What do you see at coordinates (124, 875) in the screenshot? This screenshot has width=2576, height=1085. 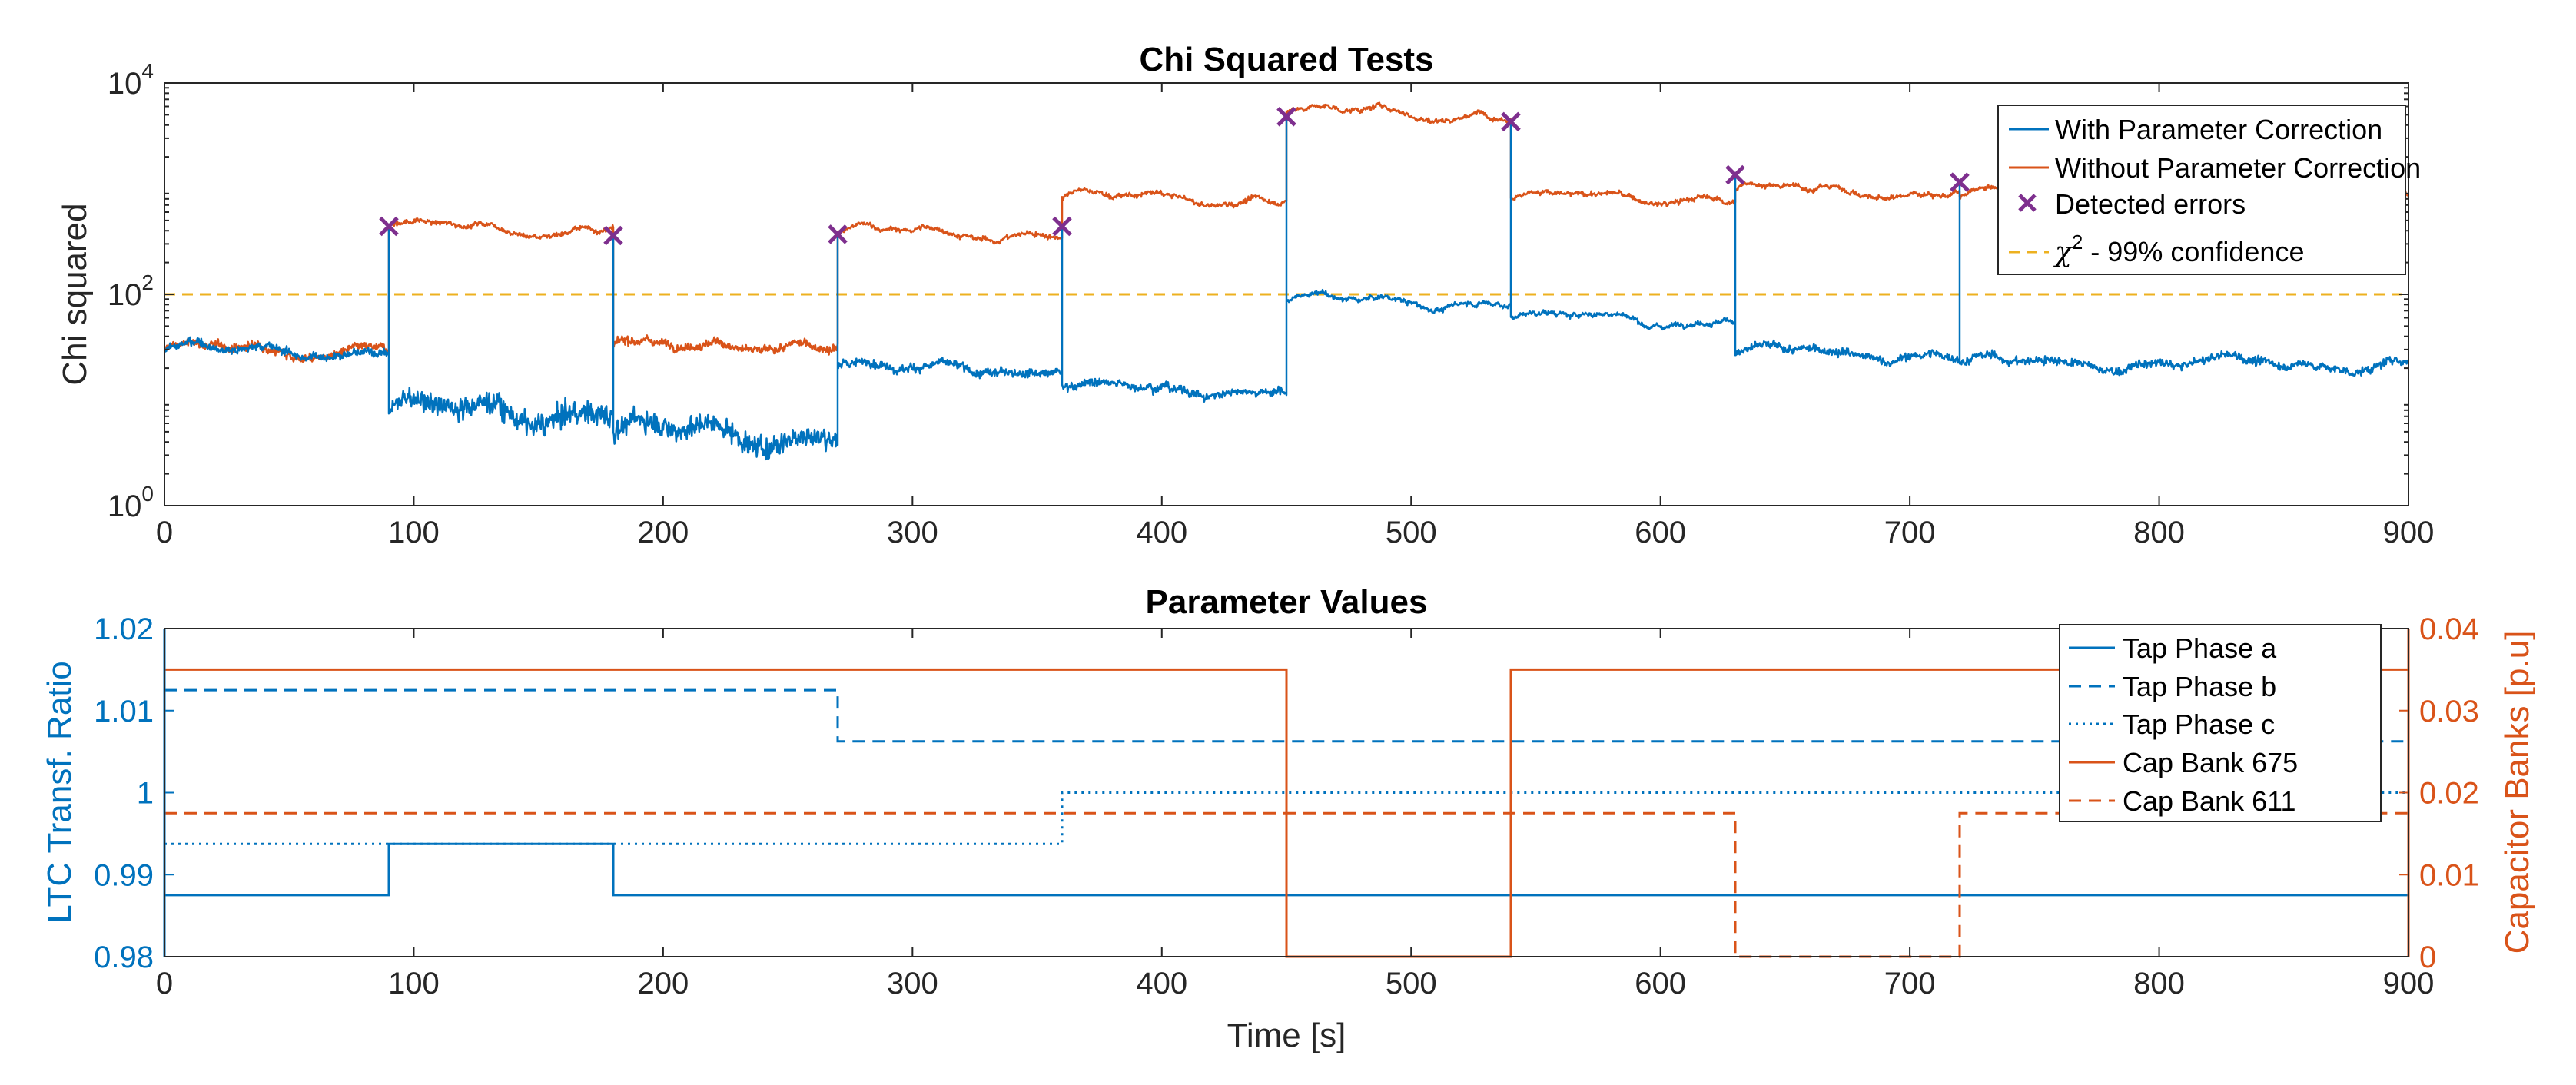 I see `bottom-left-y-tick-label: 0.99` at bounding box center [124, 875].